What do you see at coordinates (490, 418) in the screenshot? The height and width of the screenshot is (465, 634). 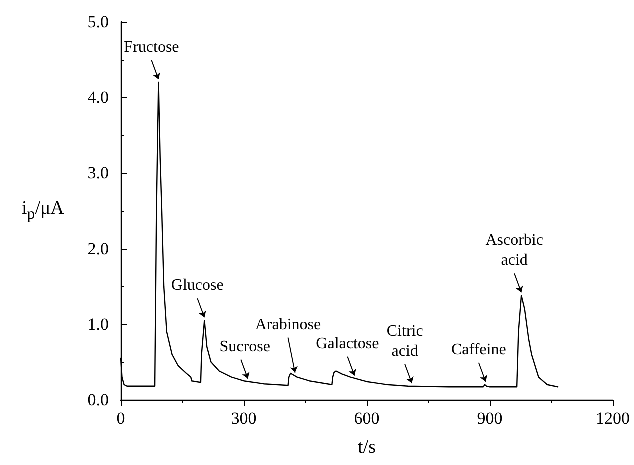 I see `x-tick-label: 900` at bounding box center [490, 418].